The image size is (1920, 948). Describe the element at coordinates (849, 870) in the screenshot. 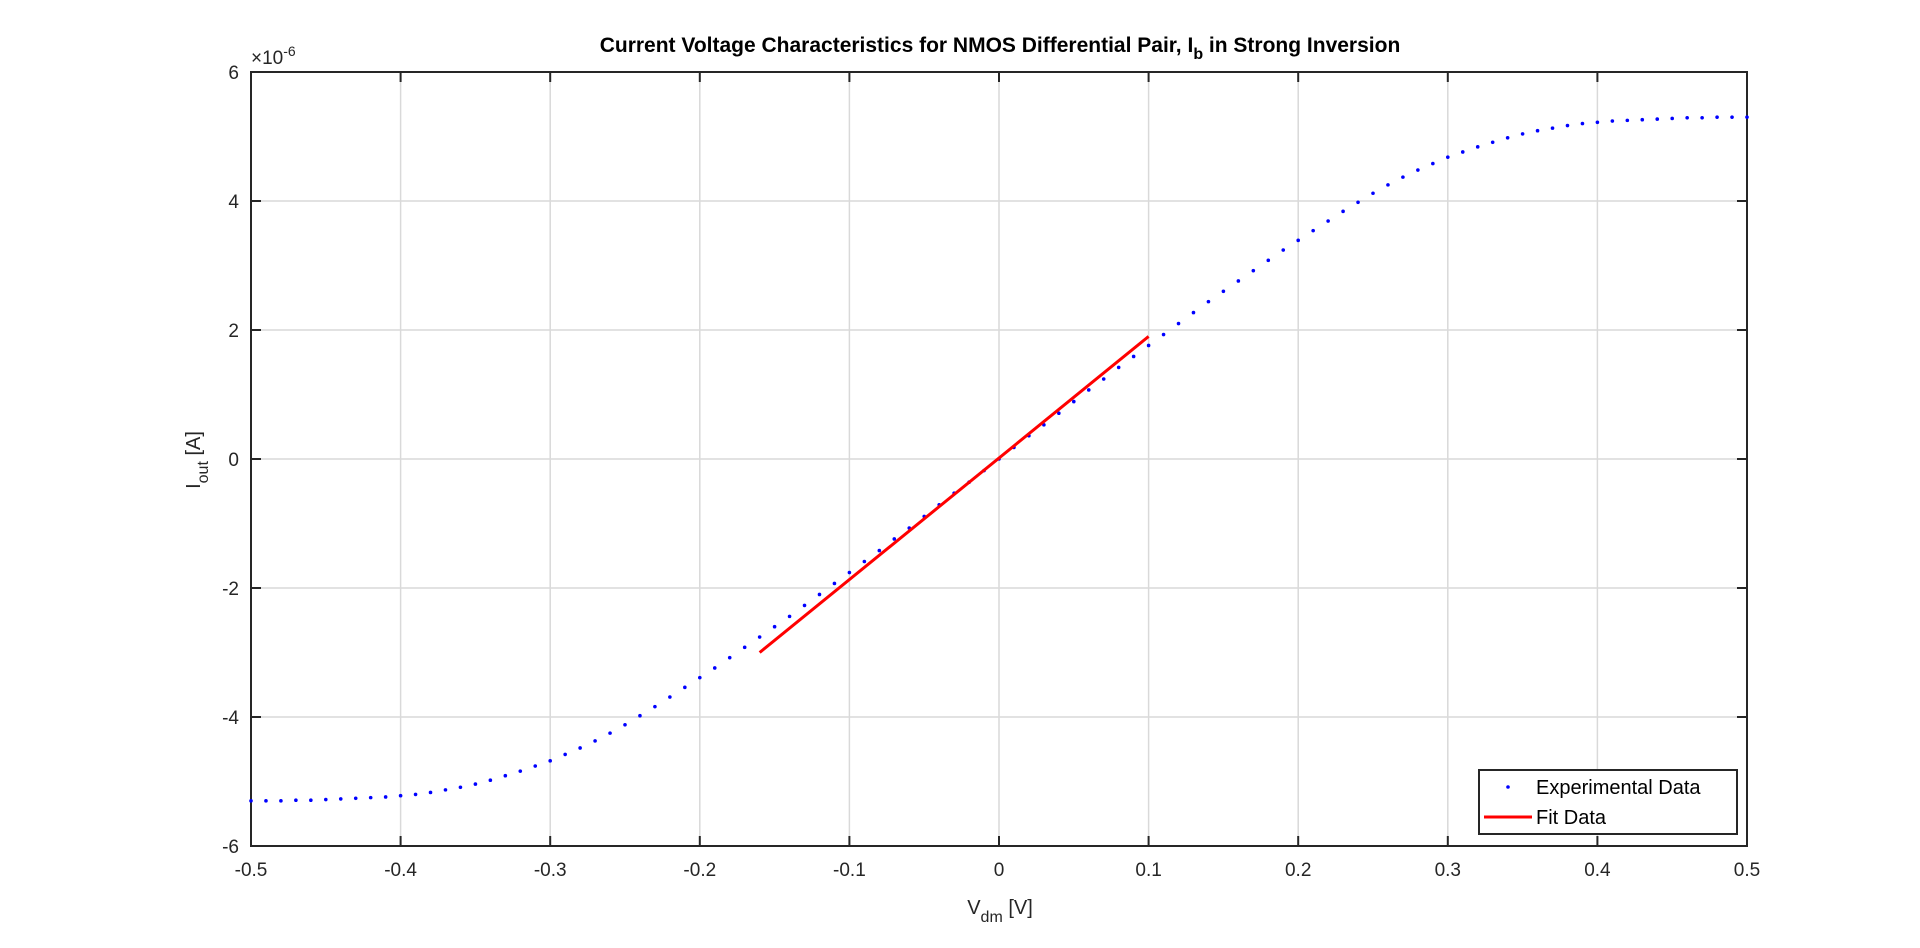

I see `x-tick-label: -0.1` at that location.